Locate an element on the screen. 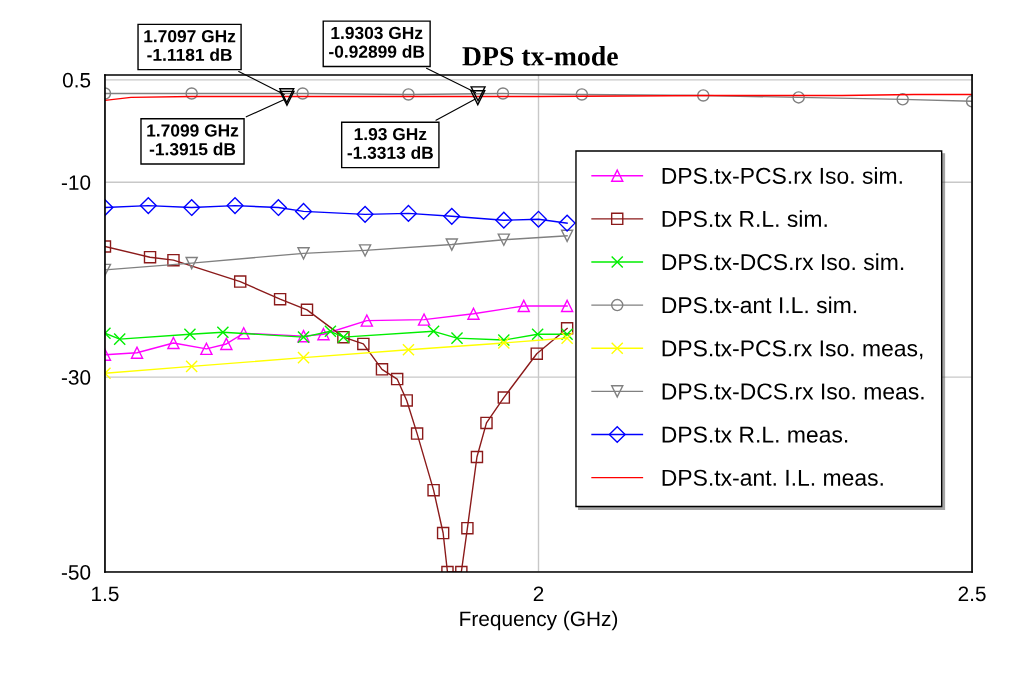  chart-title: DPS tx-mode is located at coordinates (540, 56).